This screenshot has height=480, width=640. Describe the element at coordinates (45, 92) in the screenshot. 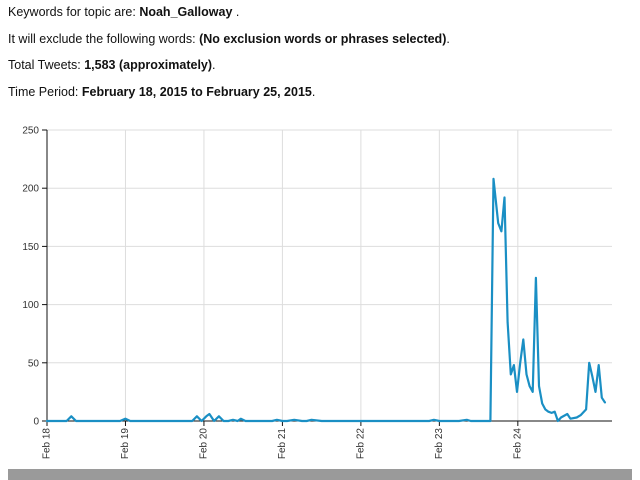

I see `time-period-prefix: Time Period:` at that location.